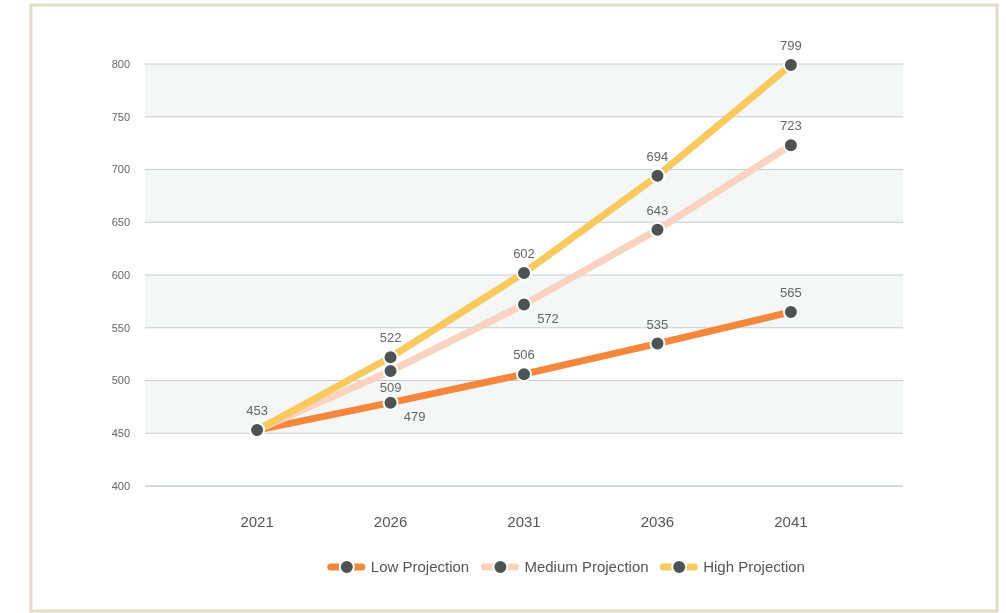  What do you see at coordinates (120, 274) in the screenshot?
I see `y-tick-label: 600` at bounding box center [120, 274].